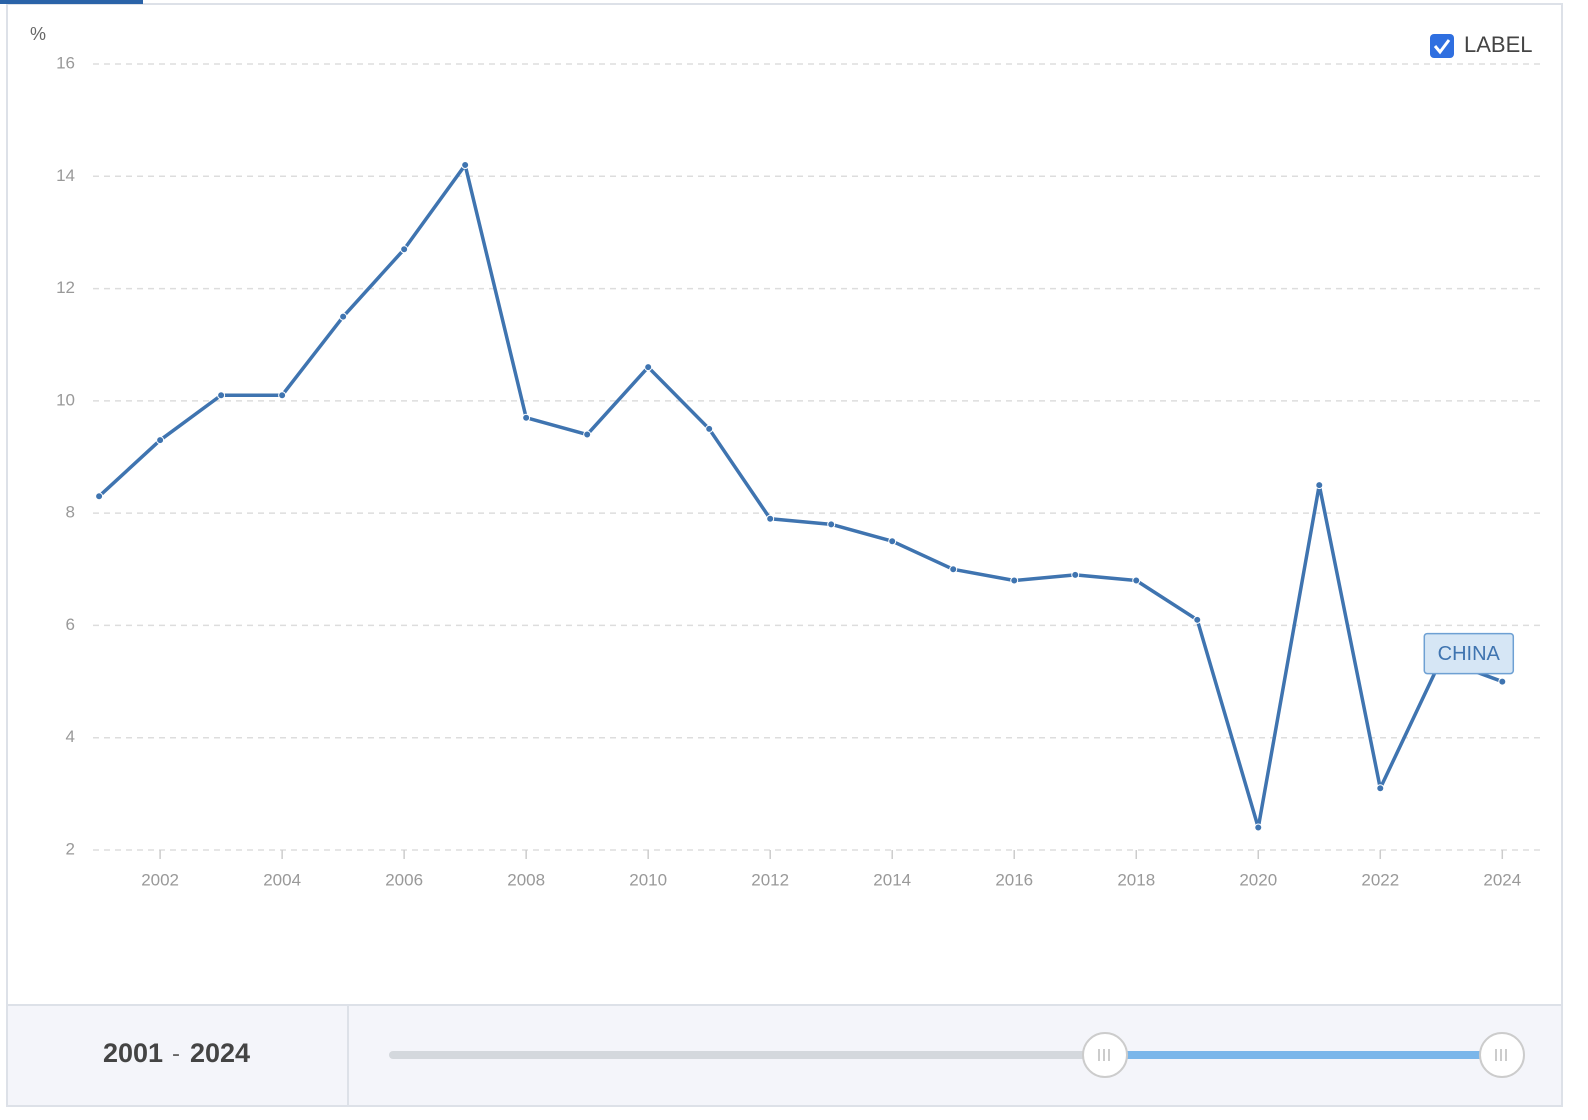 The image size is (1588, 1120). Describe the element at coordinates (648, 879) in the screenshot. I see `x-tick-label: 2010` at that location.